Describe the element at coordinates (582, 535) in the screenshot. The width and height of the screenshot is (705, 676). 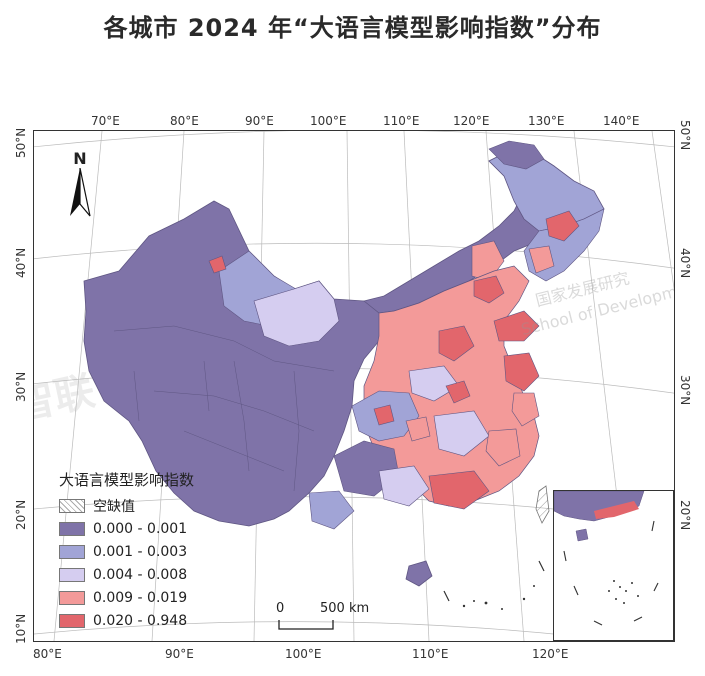
I see `inset-hainan` at that location.